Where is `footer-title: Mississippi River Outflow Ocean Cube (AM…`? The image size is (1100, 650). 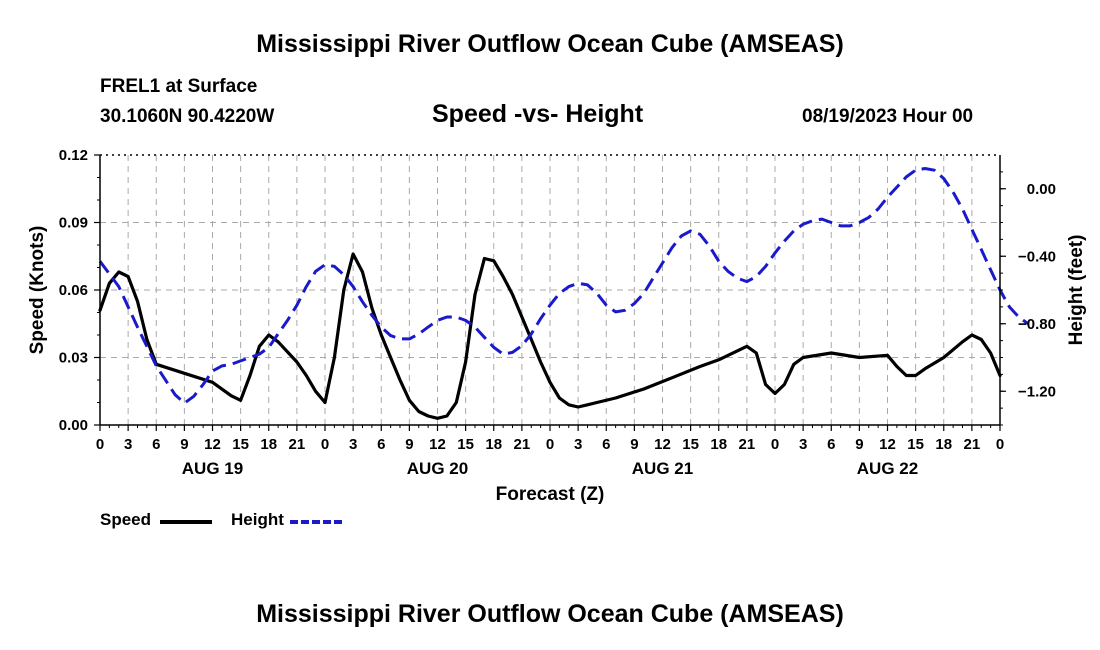
footer-title: Mississippi River Outflow Ocean Cube (AM… is located at coordinates (550, 614).